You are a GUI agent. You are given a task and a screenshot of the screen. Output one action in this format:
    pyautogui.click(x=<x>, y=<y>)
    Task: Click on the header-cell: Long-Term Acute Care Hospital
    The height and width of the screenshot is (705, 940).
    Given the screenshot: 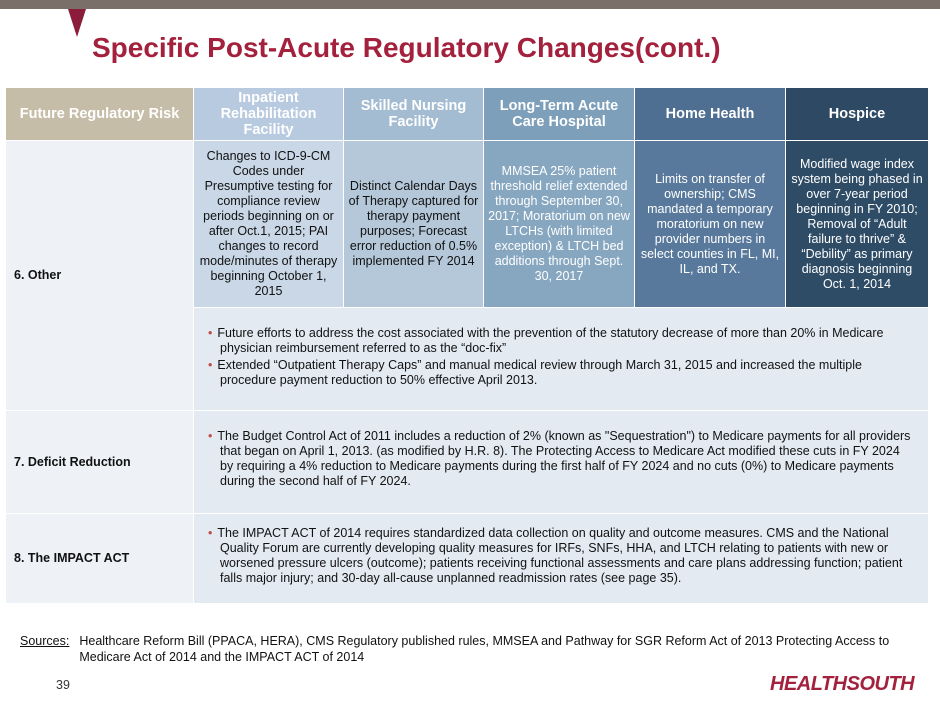 What is the action you would take?
    pyautogui.click(x=559, y=114)
    